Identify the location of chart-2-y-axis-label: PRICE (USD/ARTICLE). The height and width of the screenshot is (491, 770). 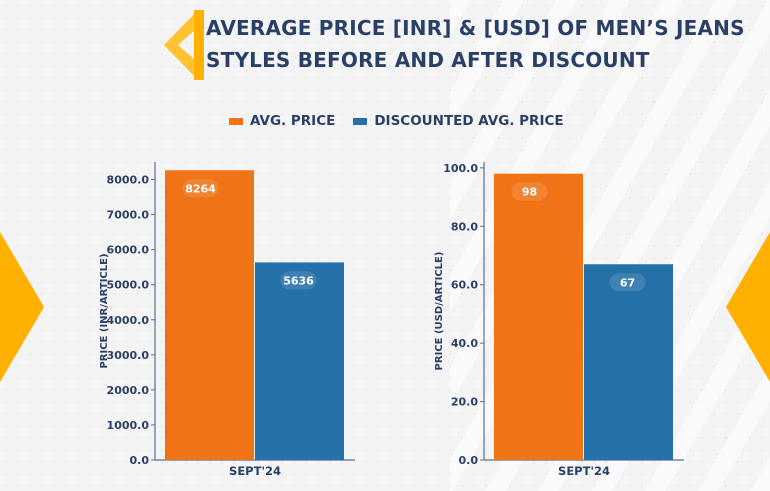
(439, 311).